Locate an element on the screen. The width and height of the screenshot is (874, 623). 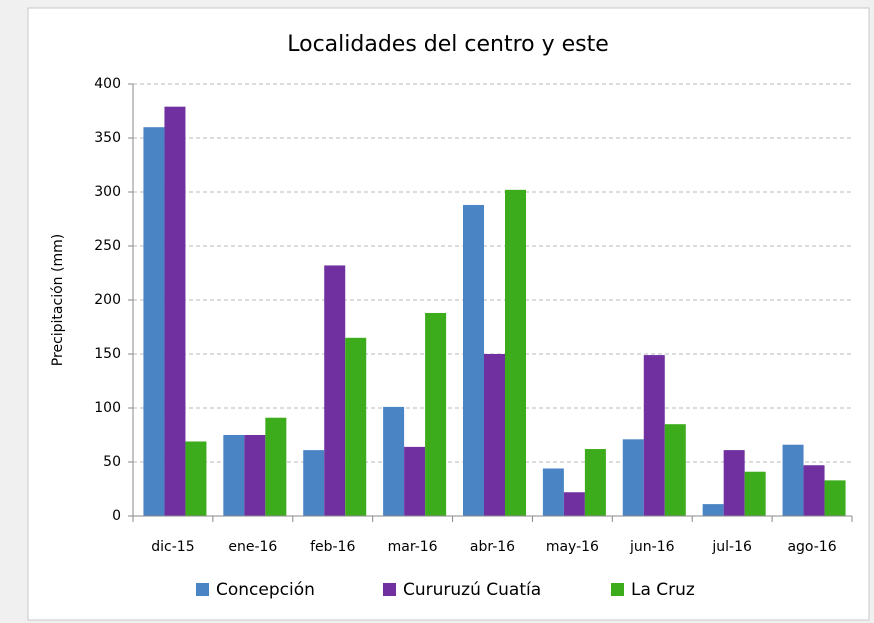
x-tick-label: ago-16 is located at coordinates (811, 547).